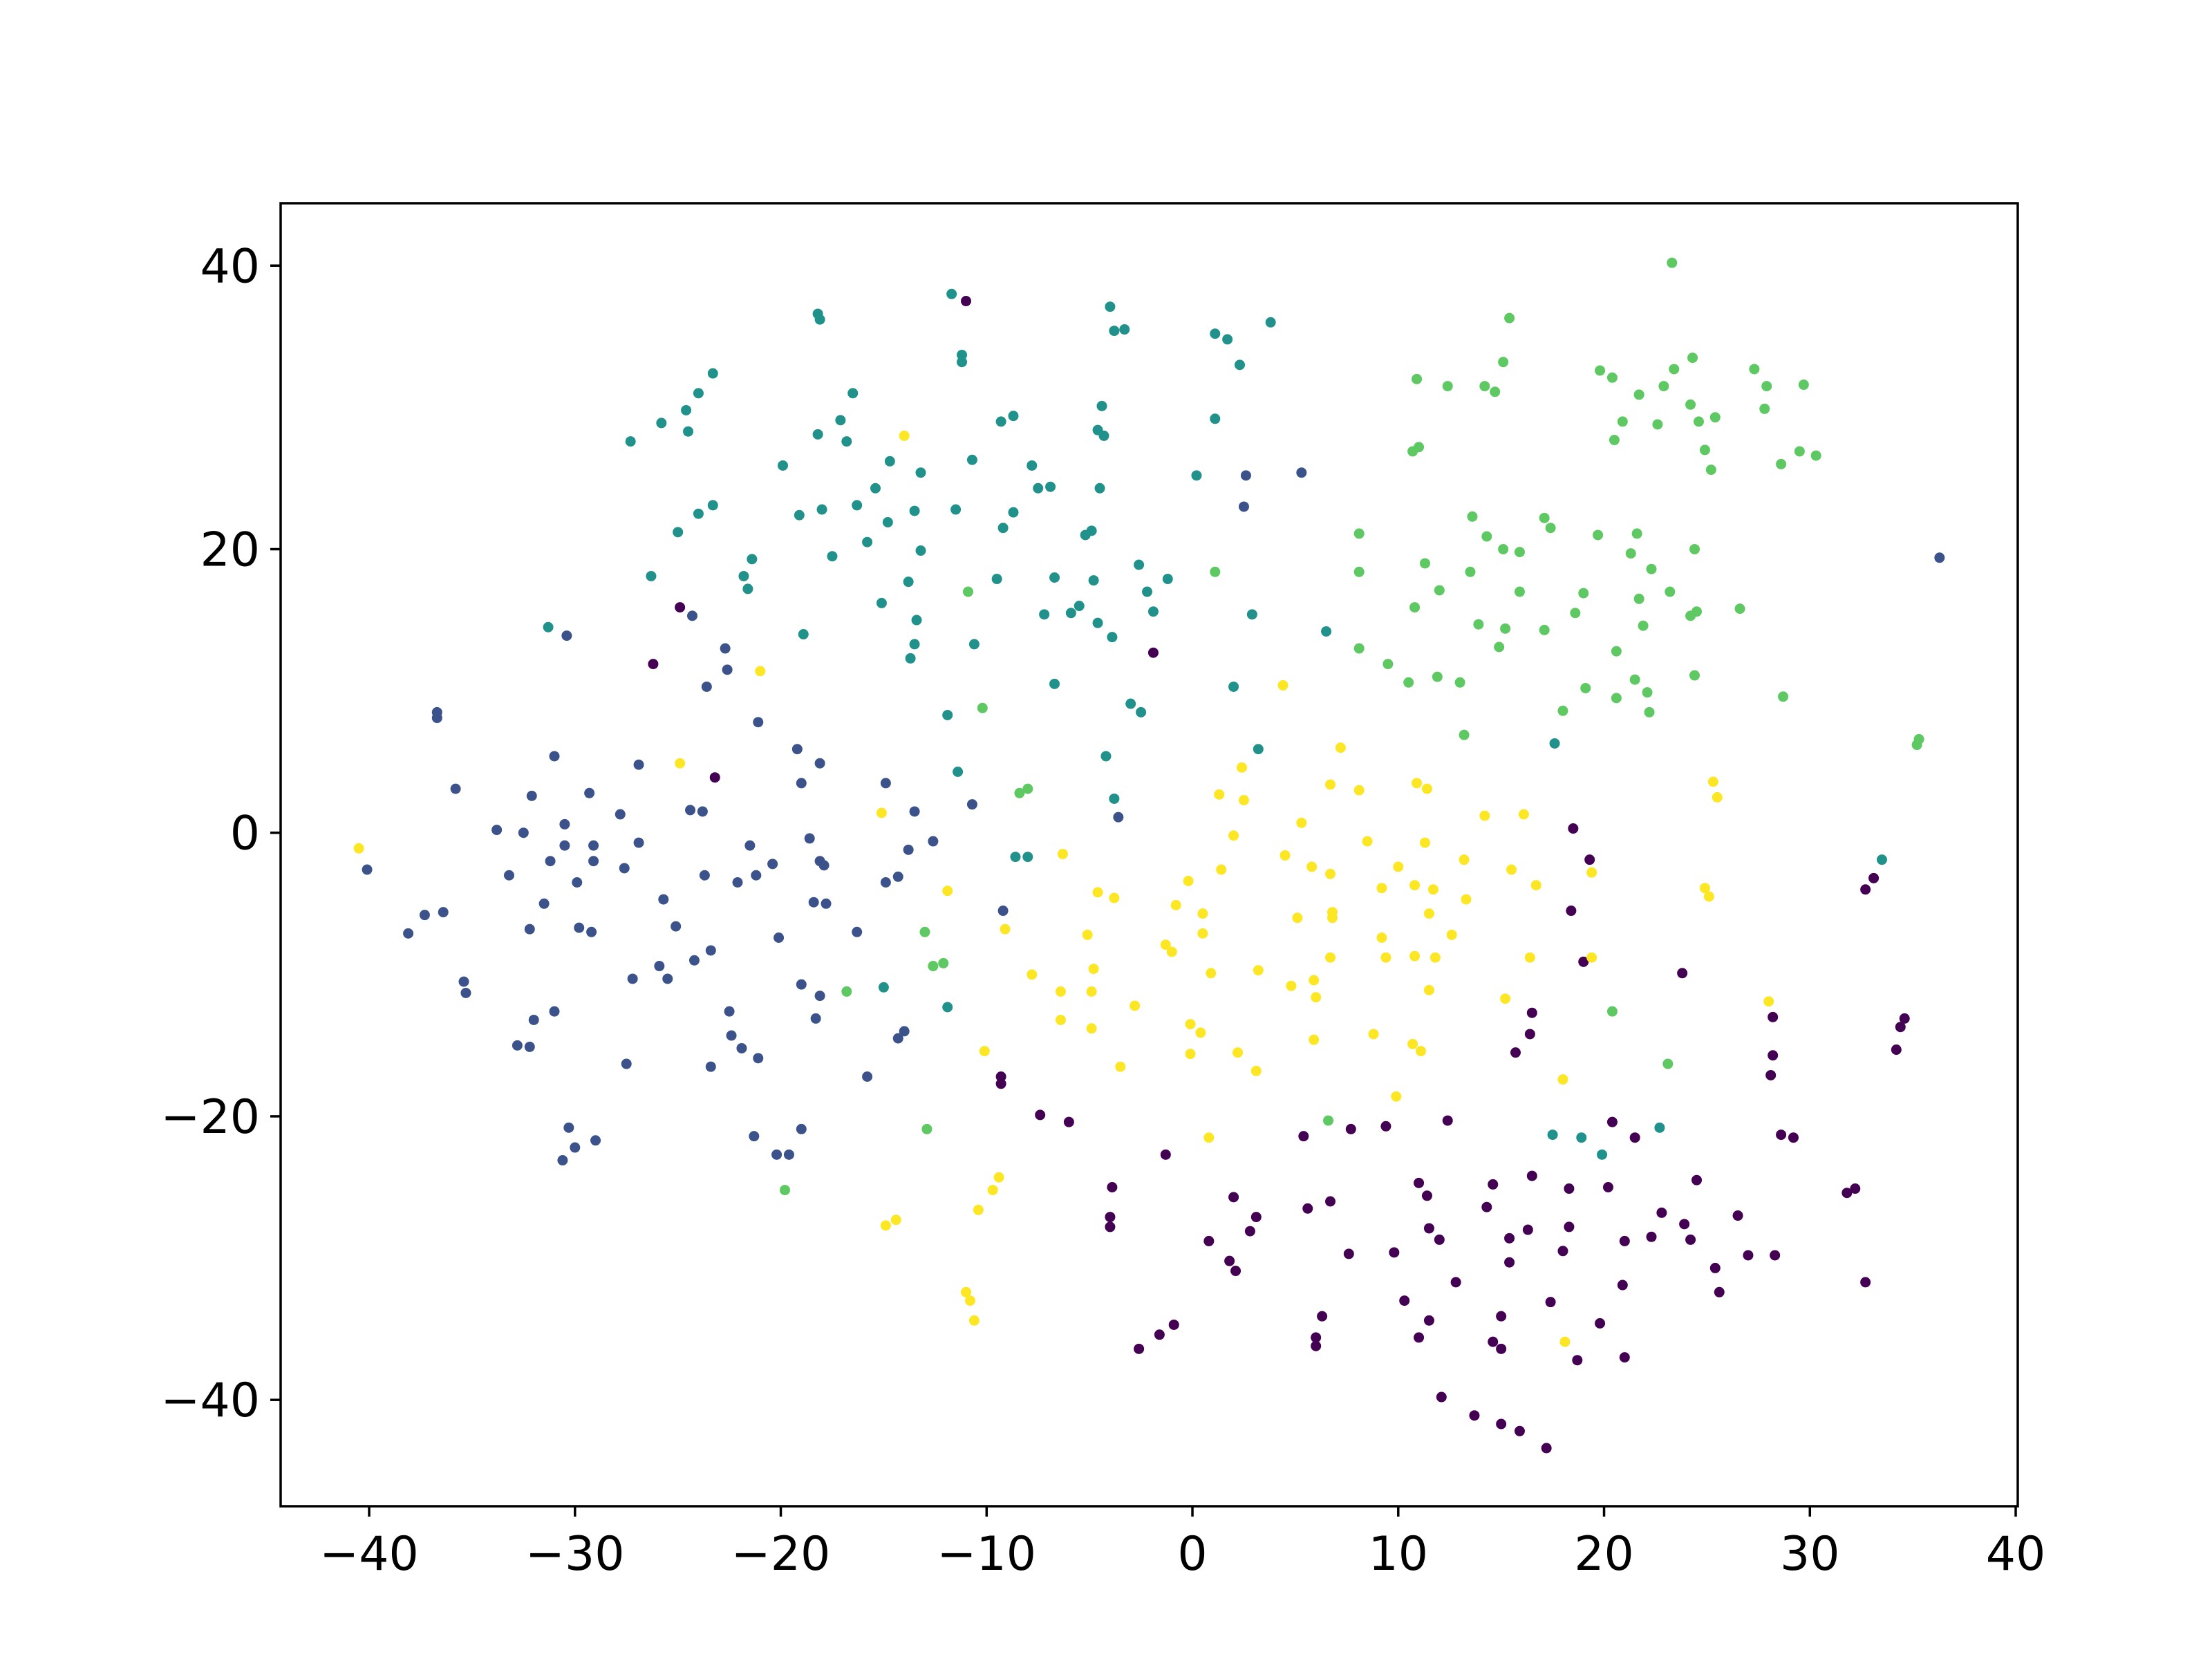 This screenshot has height=1659, width=2212. What do you see at coordinates (987, 1554) in the screenshot?
I see `x-tick-label: −10` at bounding box center [987, 1554].